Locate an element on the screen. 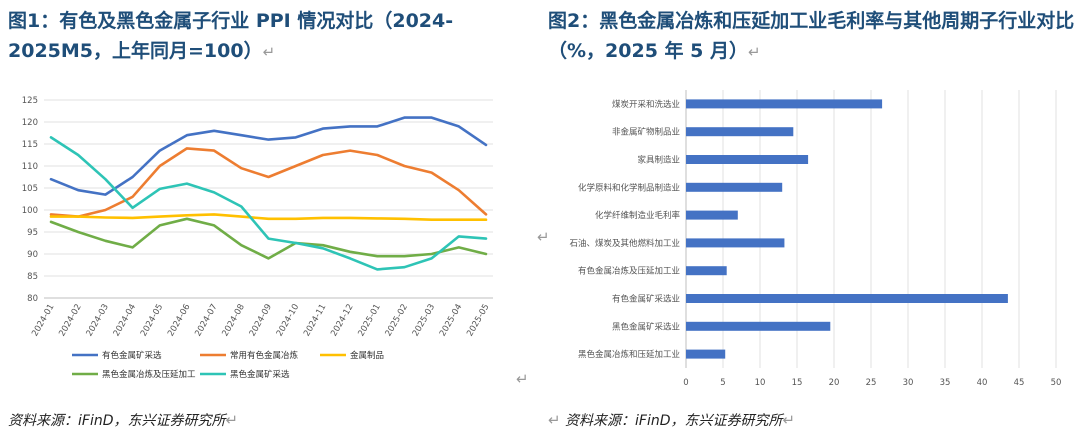 The width and height of the screenshot is (1080, 432). x-tick-label: 40 is located at coordinates (982, 383).